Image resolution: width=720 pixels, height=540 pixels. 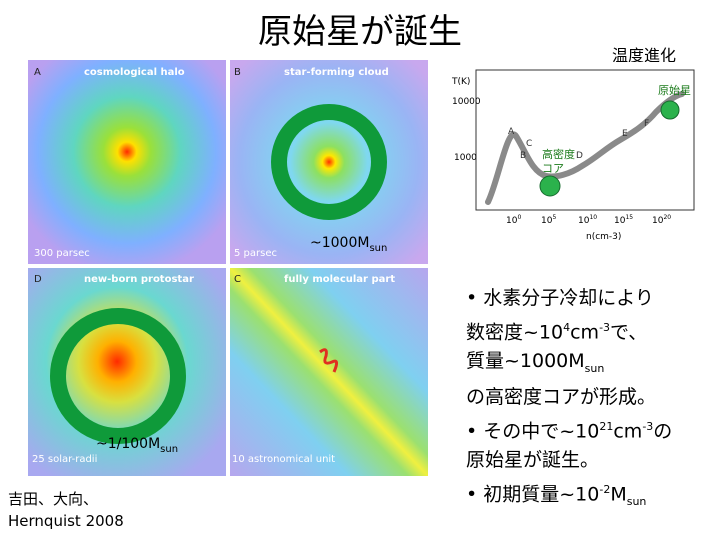 What do you see at coordinates (360, 32) in the screenshot?
I see `page-title: 原始星が誕生` at bounding box center [360, 32].